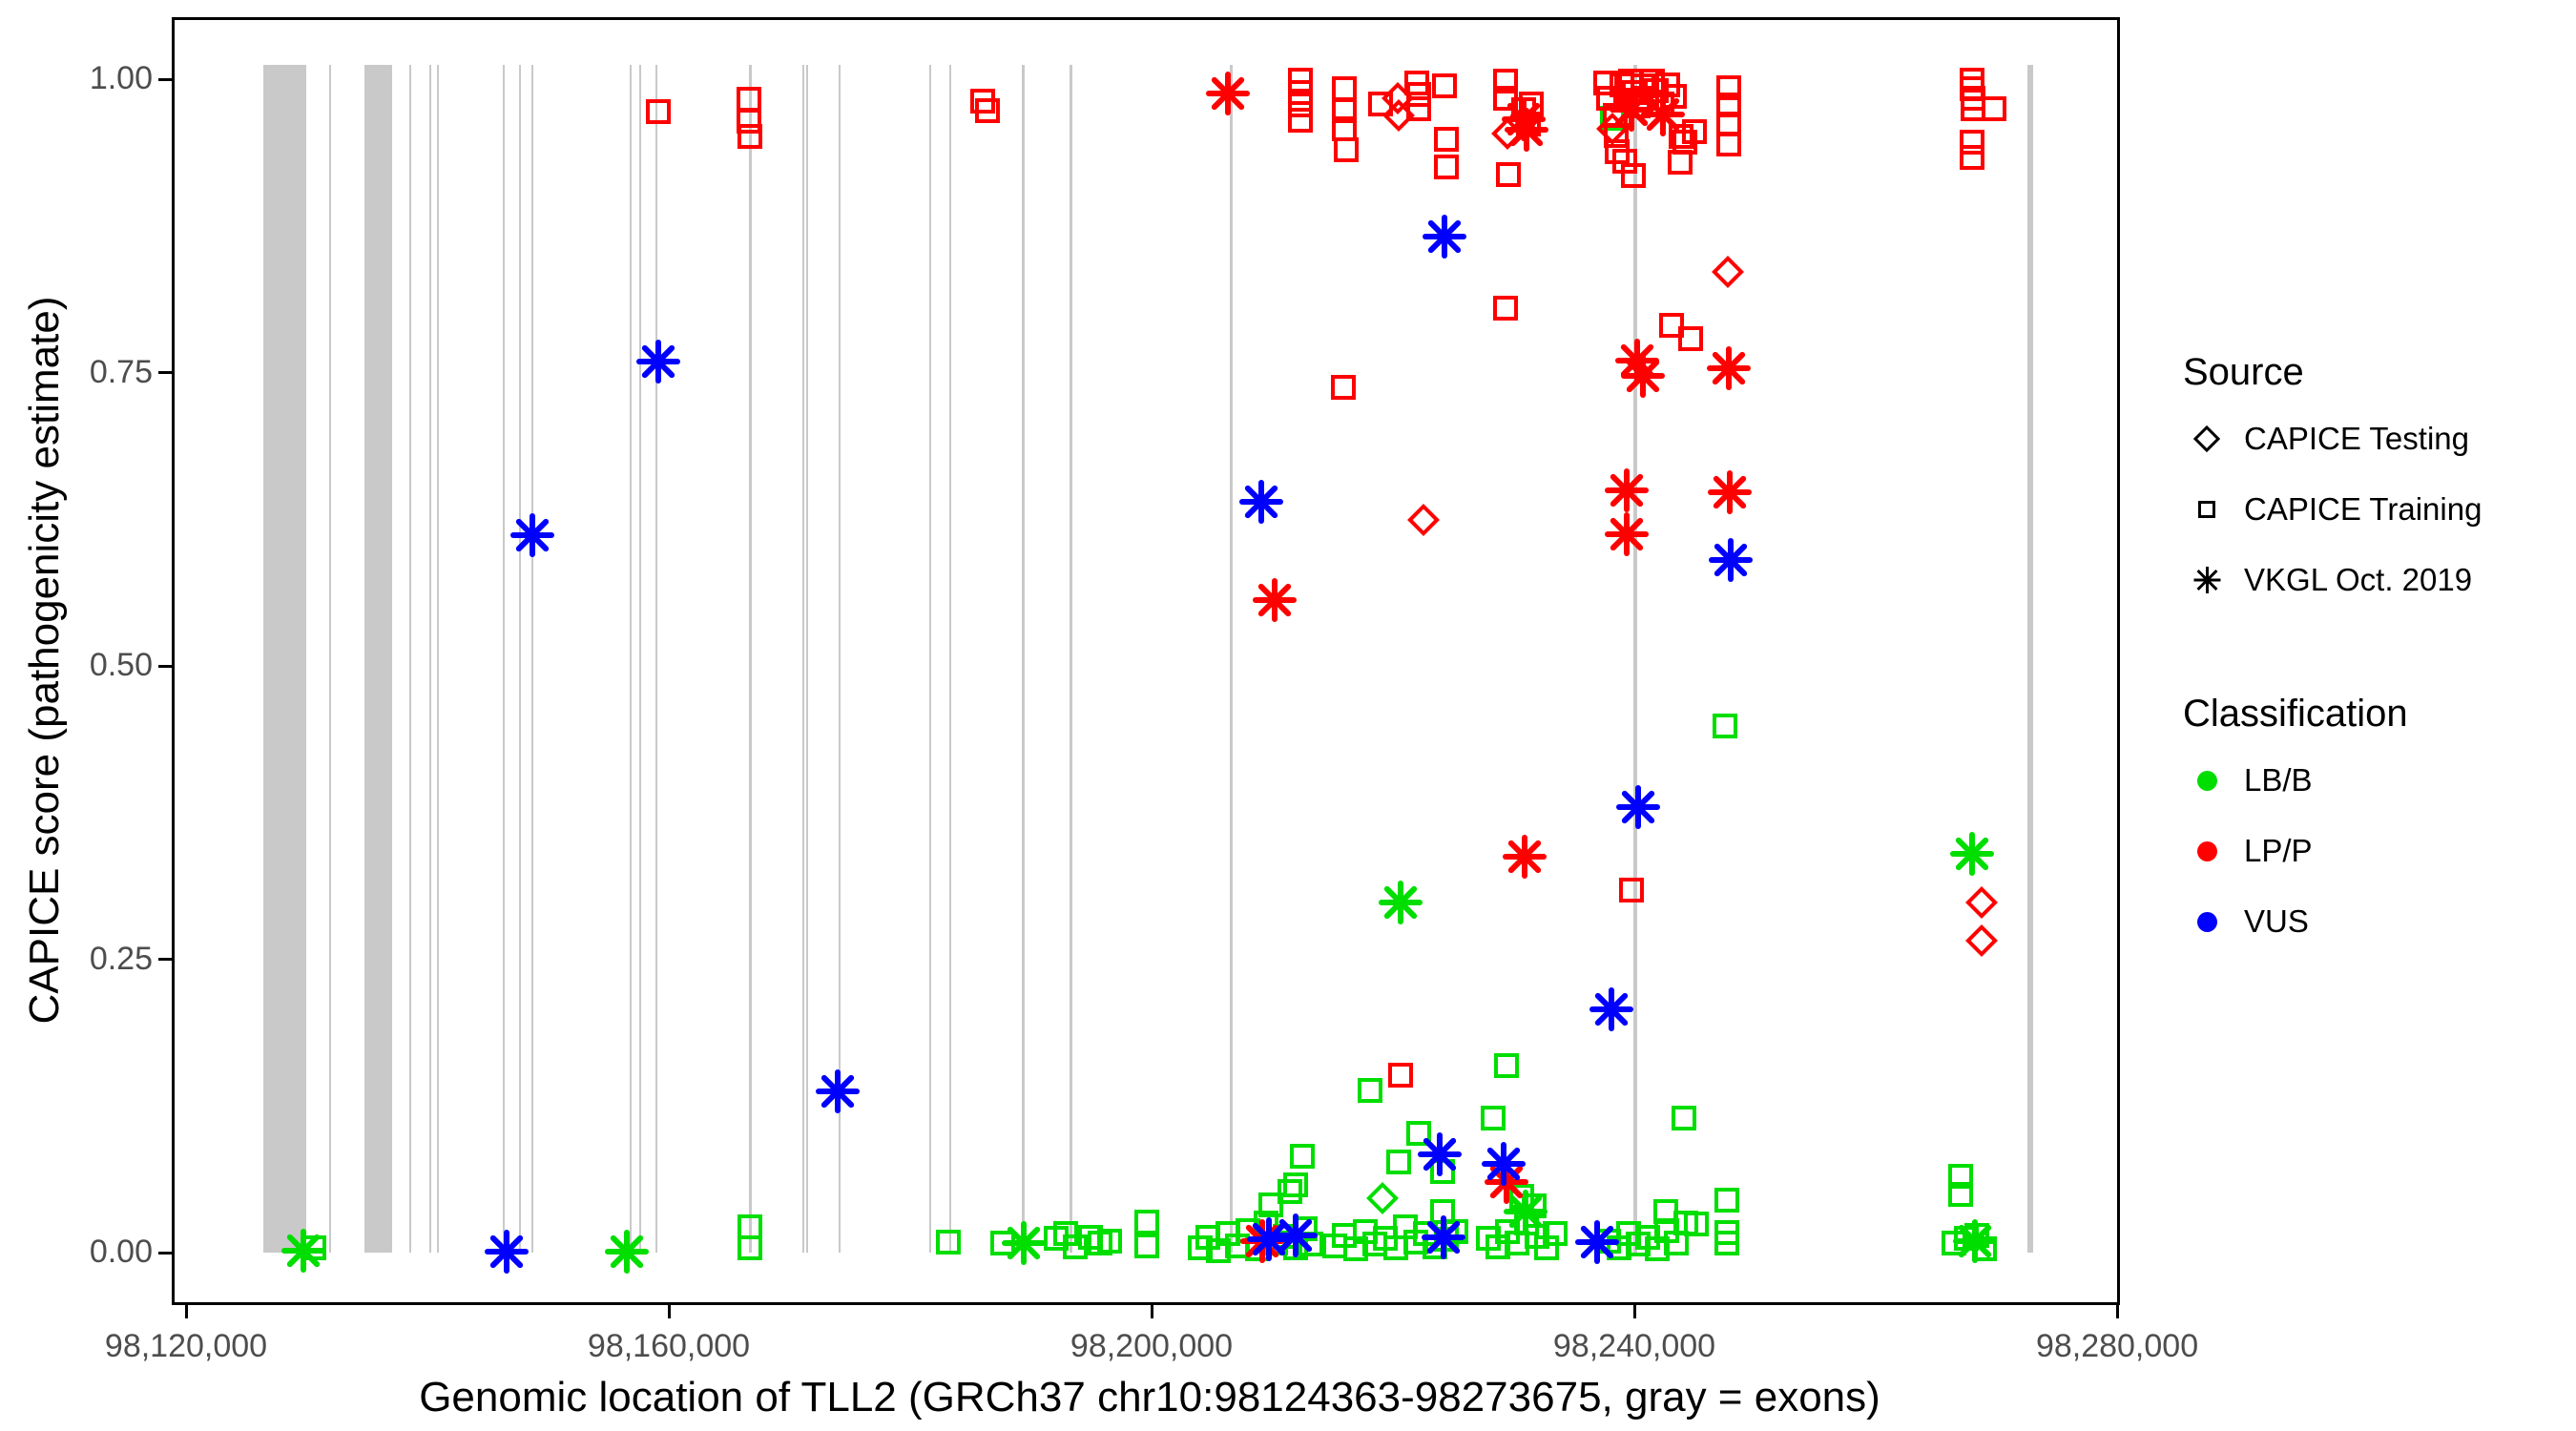 The width and height of the screenshot is (2576, 1431). Describe the element at coordinates (2358, 579) in the screenshot. I see `legend-item-label: VKGL Oct. 2019` at that location.